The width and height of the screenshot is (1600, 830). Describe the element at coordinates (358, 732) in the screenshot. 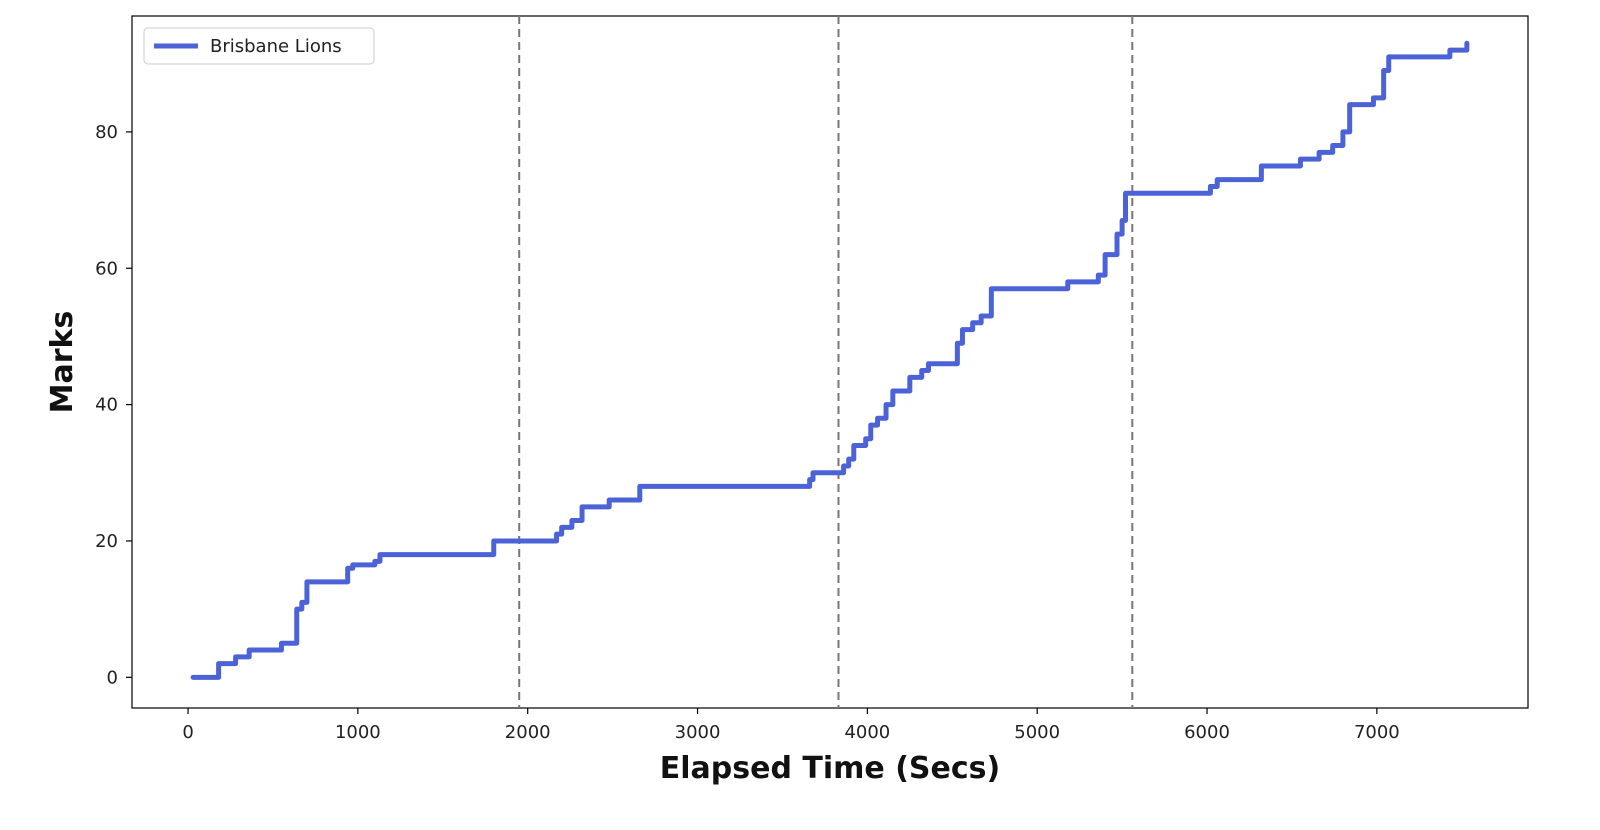

I see `x-tick-label: 1000` at that location.